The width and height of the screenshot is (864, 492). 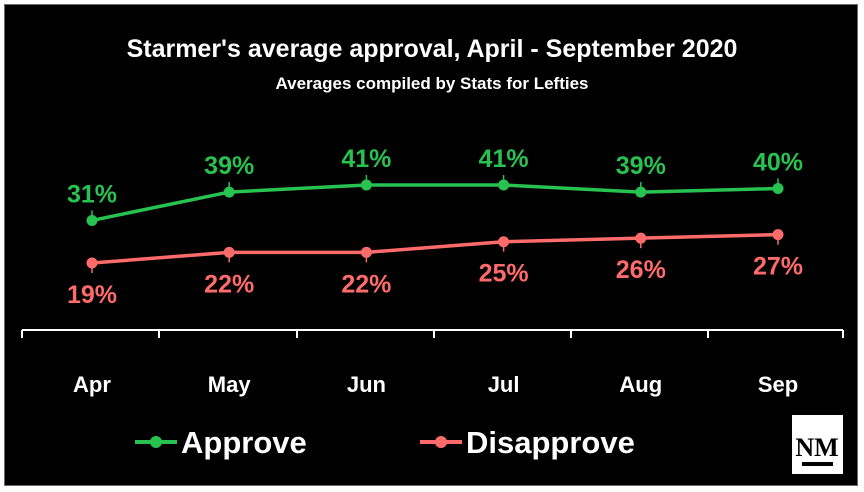 What do you see at coordinates (641, 270) in the screenshot?
I see `data-label-disapprove: 26%` at bounding box center [641, 270].